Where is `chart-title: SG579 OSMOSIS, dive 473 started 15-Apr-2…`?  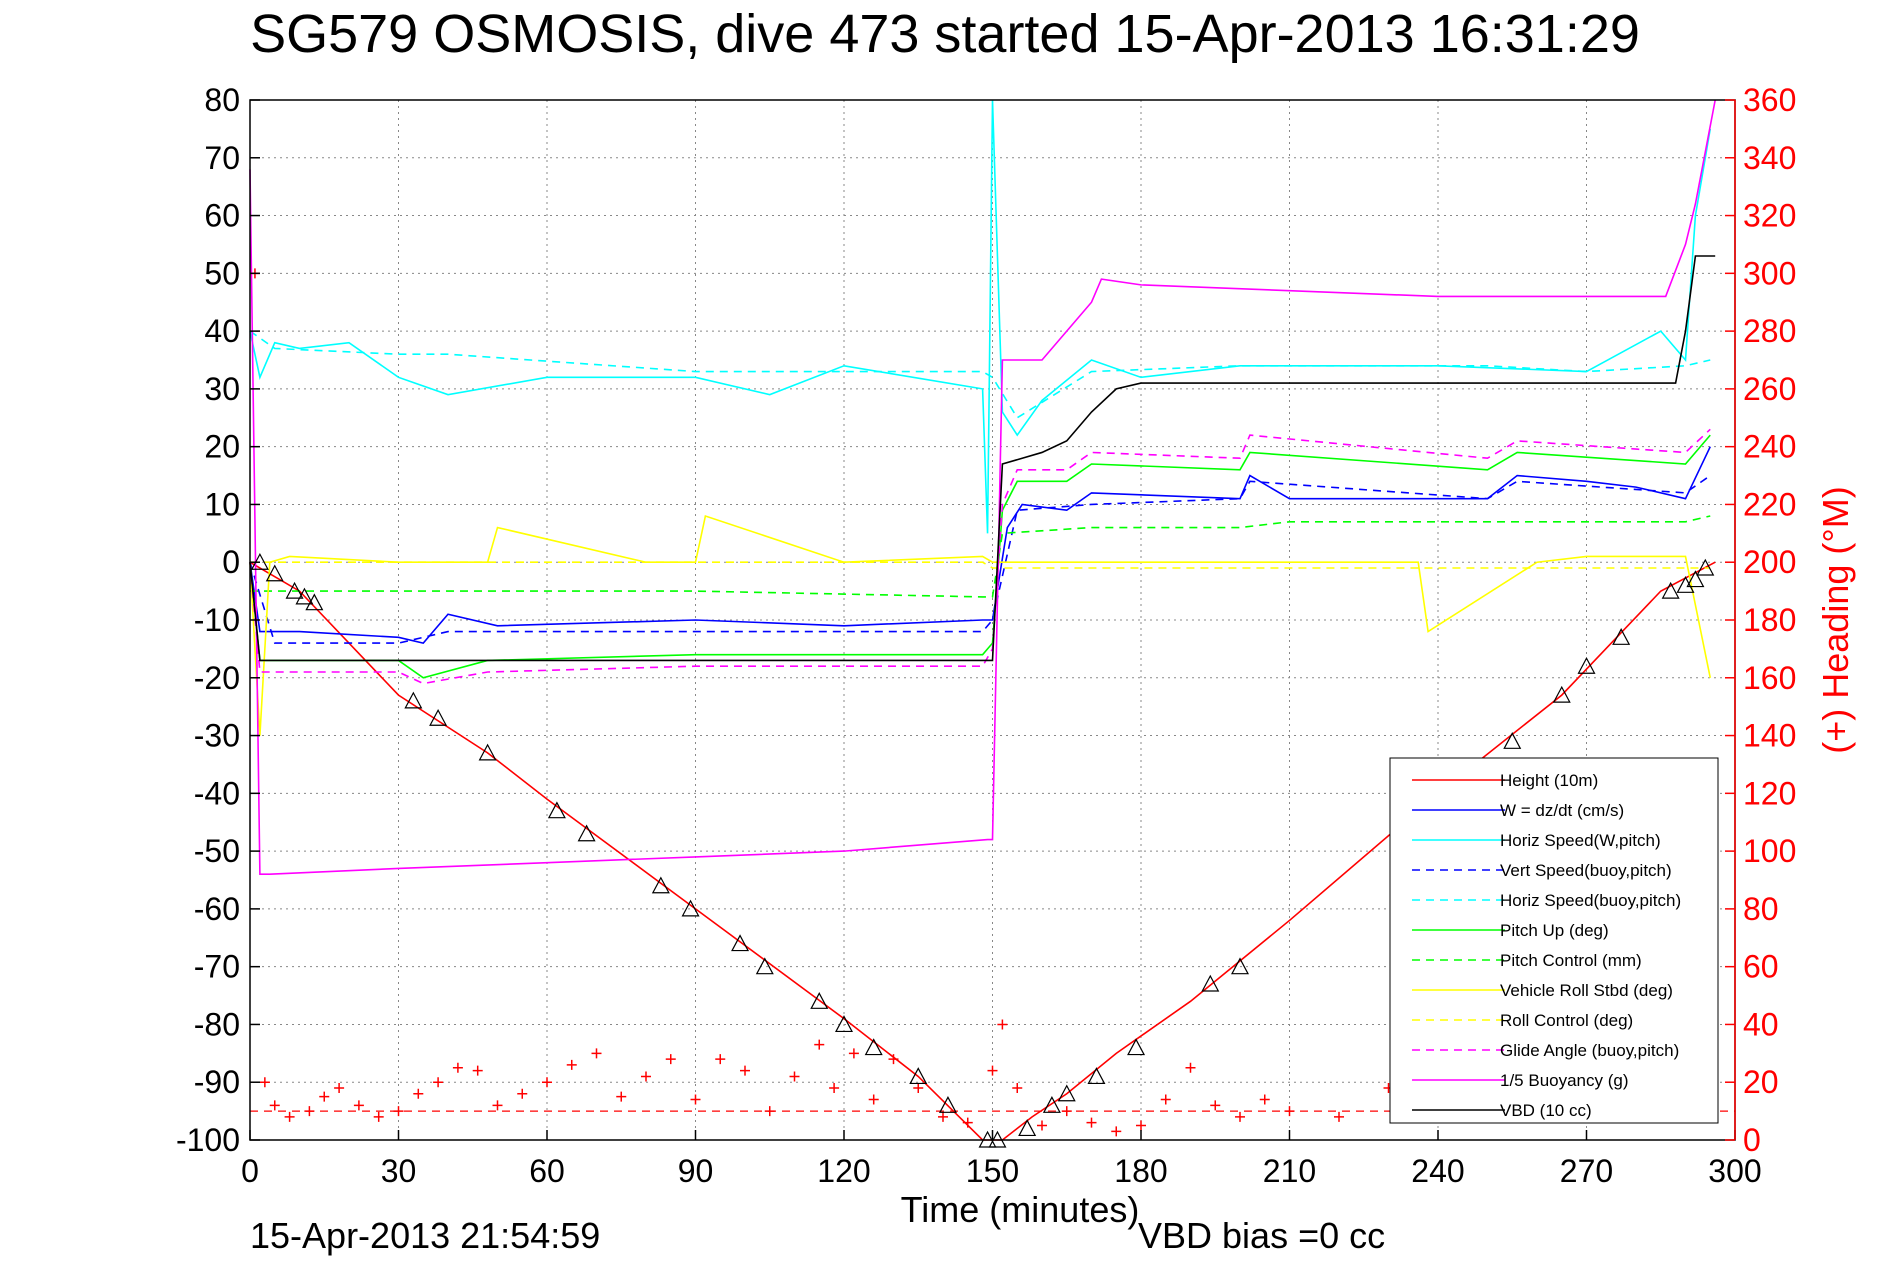 chart-title: SG579 OSMOSIS, dive 473 started 15-Apr-2… is located at coordinates (945, 34).